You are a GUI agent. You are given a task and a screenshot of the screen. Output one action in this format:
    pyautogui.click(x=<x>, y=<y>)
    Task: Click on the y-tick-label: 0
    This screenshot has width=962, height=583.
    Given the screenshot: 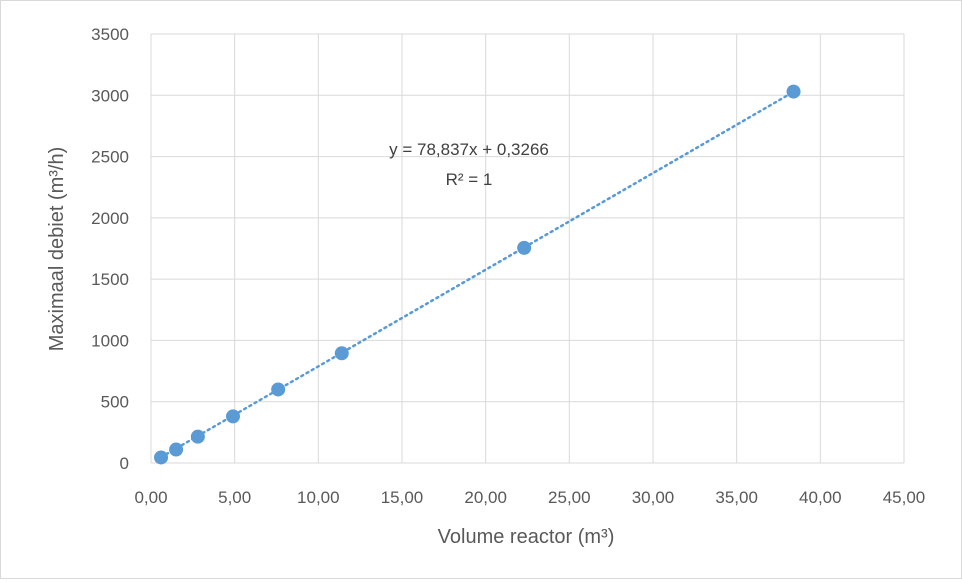 What is the action you would take?
    pyautogui.click(x=124, y=463)
    